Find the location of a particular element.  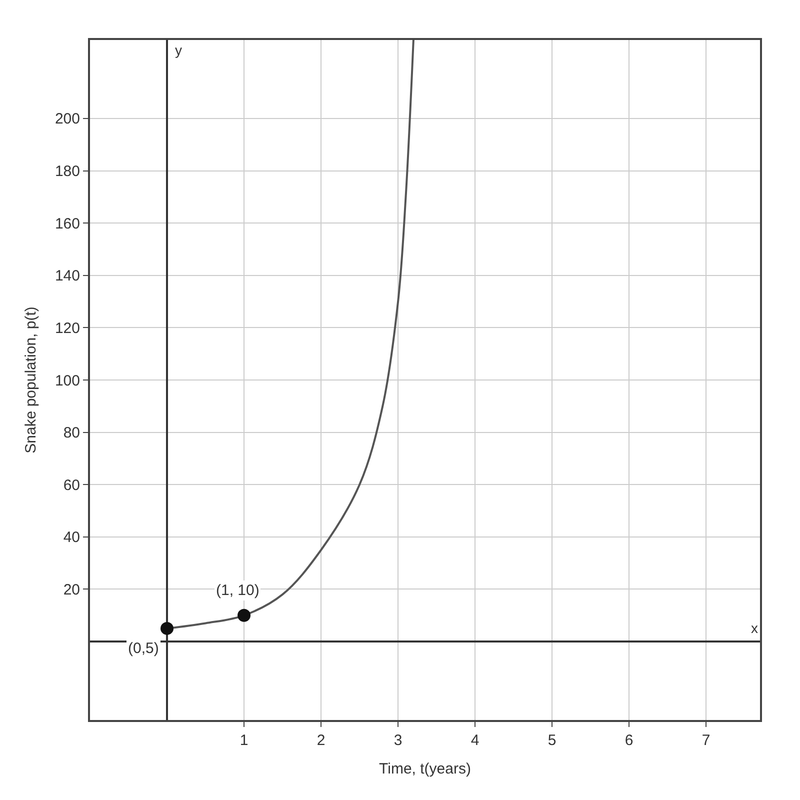

x-tick-label: 3 is located at coordinates (398, 740).